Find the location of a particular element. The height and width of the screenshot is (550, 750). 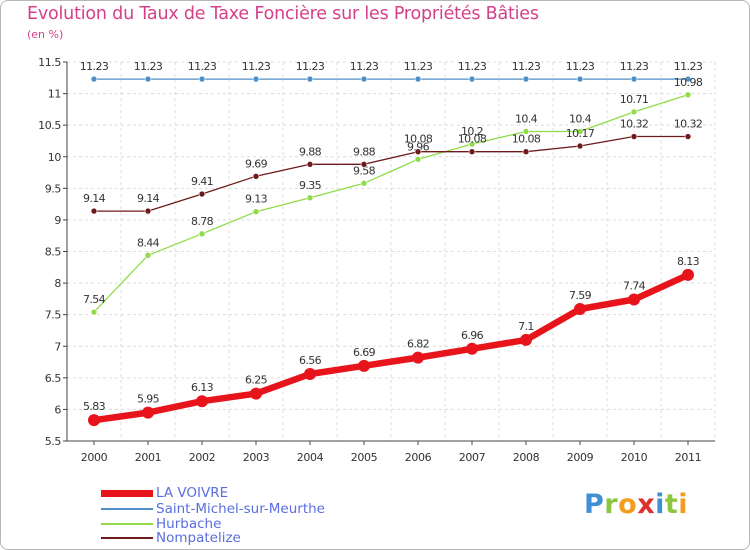

y-tick-label: 7.5 is located at coordinates (53, 315).